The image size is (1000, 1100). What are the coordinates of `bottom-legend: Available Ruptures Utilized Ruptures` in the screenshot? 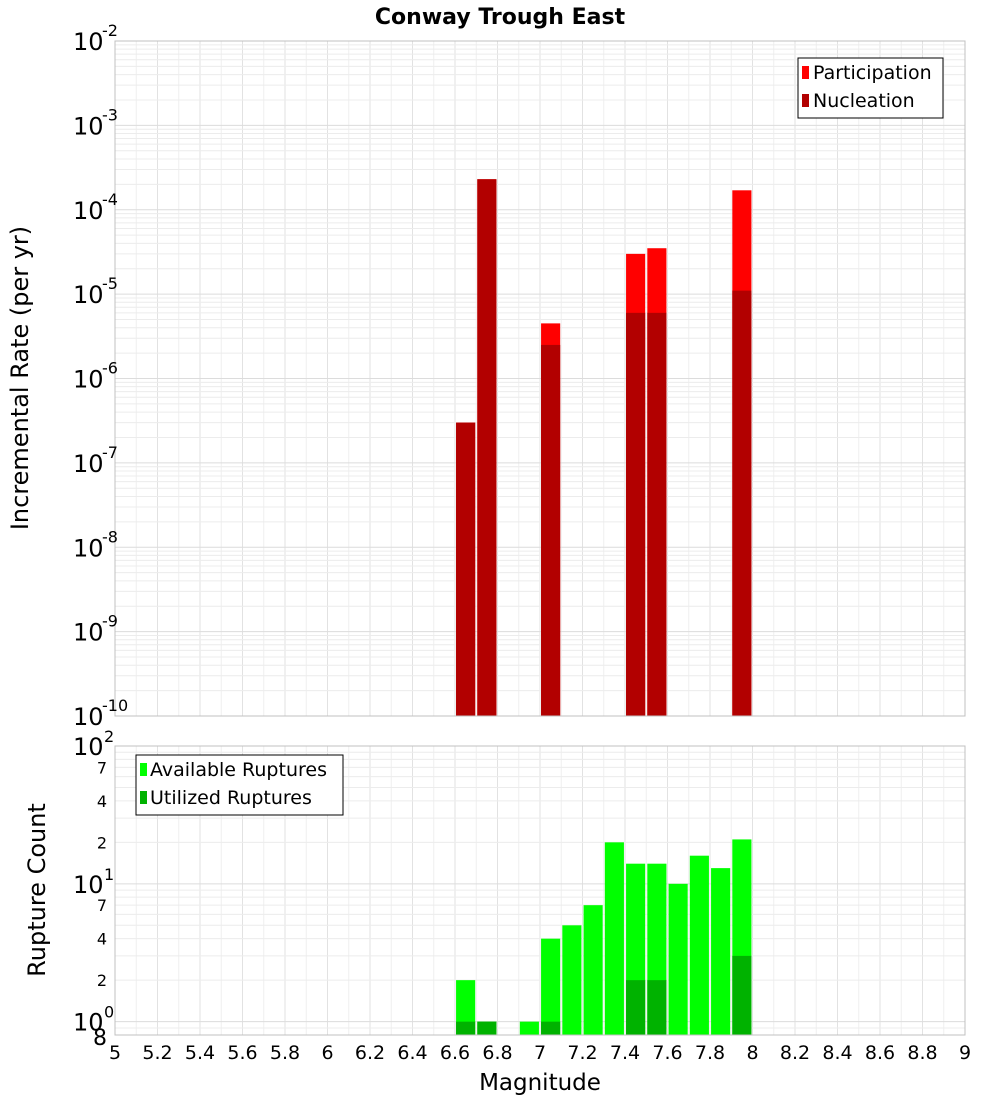 It's located at (239, 785).